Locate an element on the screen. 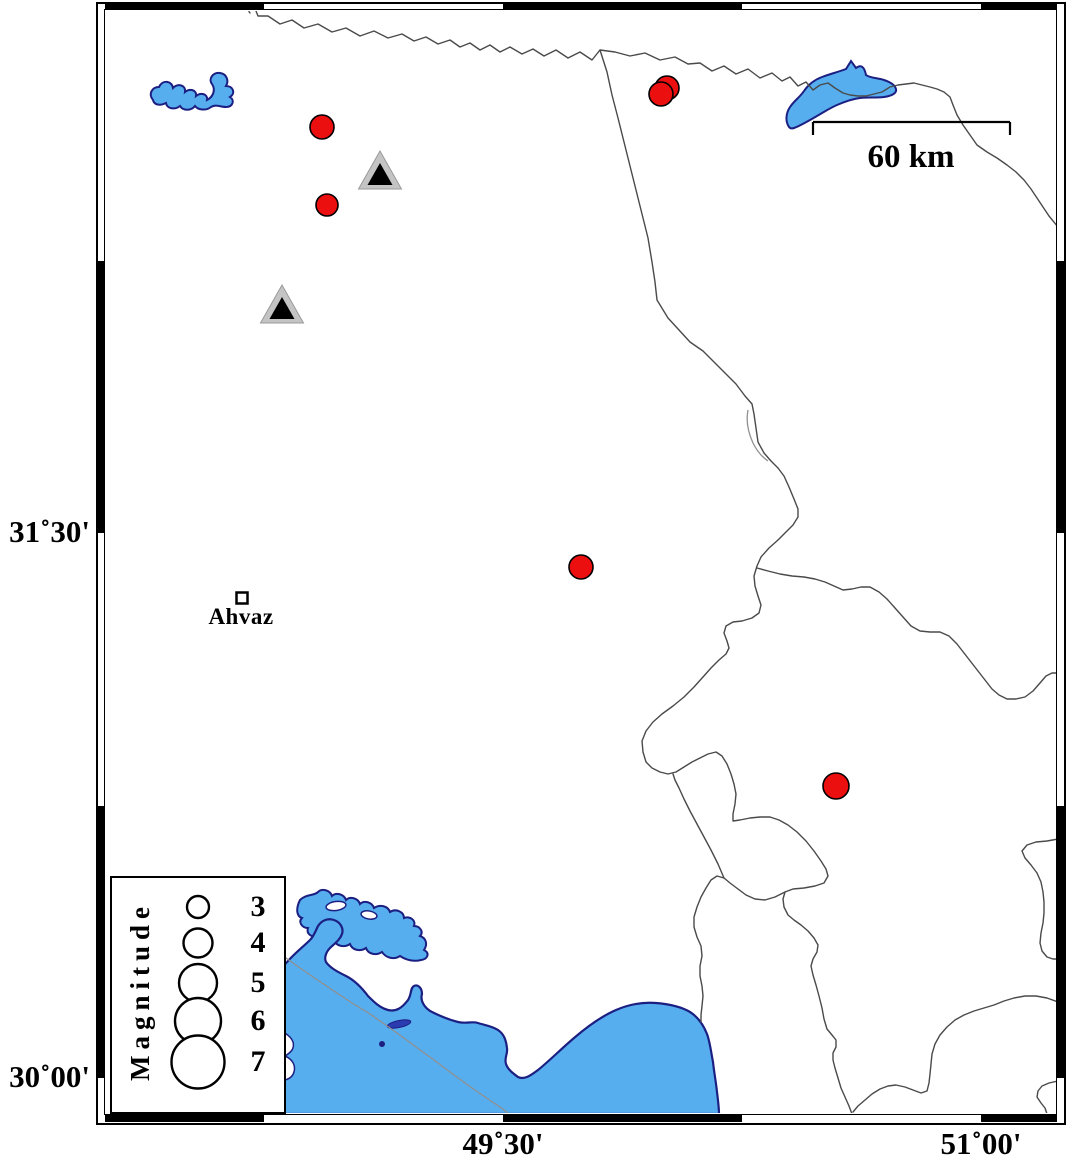 Image resolution: width=1066 pixels, height=1162 pixels. persian-gulf is located at coordinates (494, 1015).